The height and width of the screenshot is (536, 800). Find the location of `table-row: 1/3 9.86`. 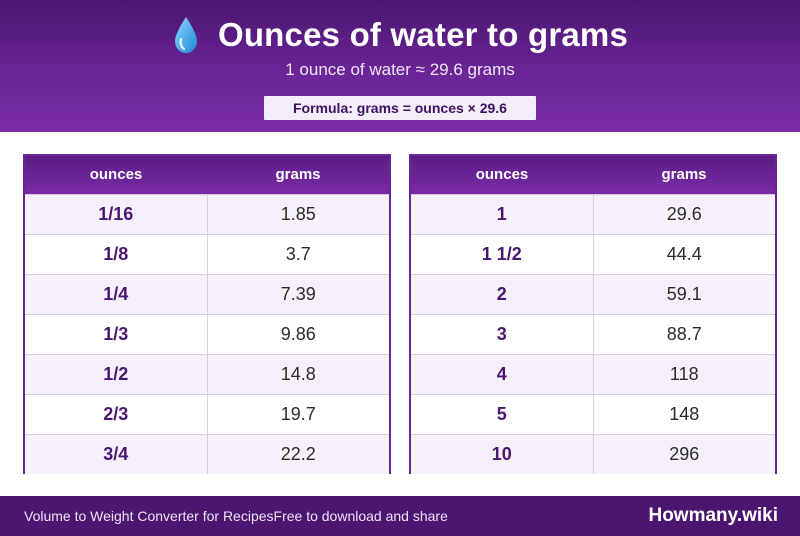

table-row: 1/3 9.86 is located at coordinates (207, 334).